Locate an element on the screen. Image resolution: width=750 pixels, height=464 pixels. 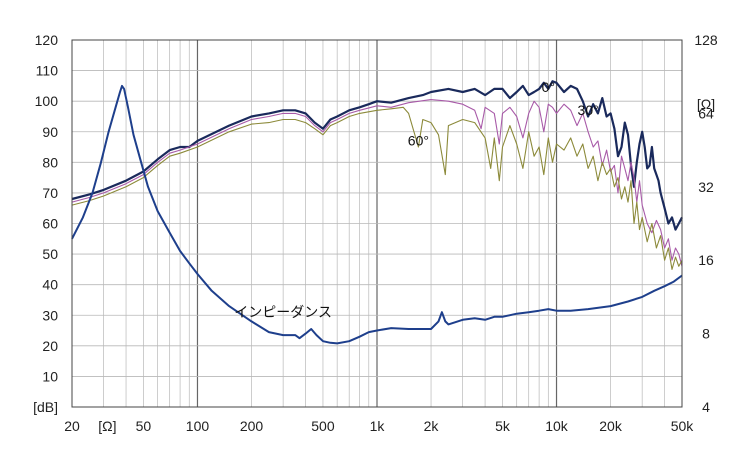
x-tick-label: 50k is located at coordinates (683, 426).